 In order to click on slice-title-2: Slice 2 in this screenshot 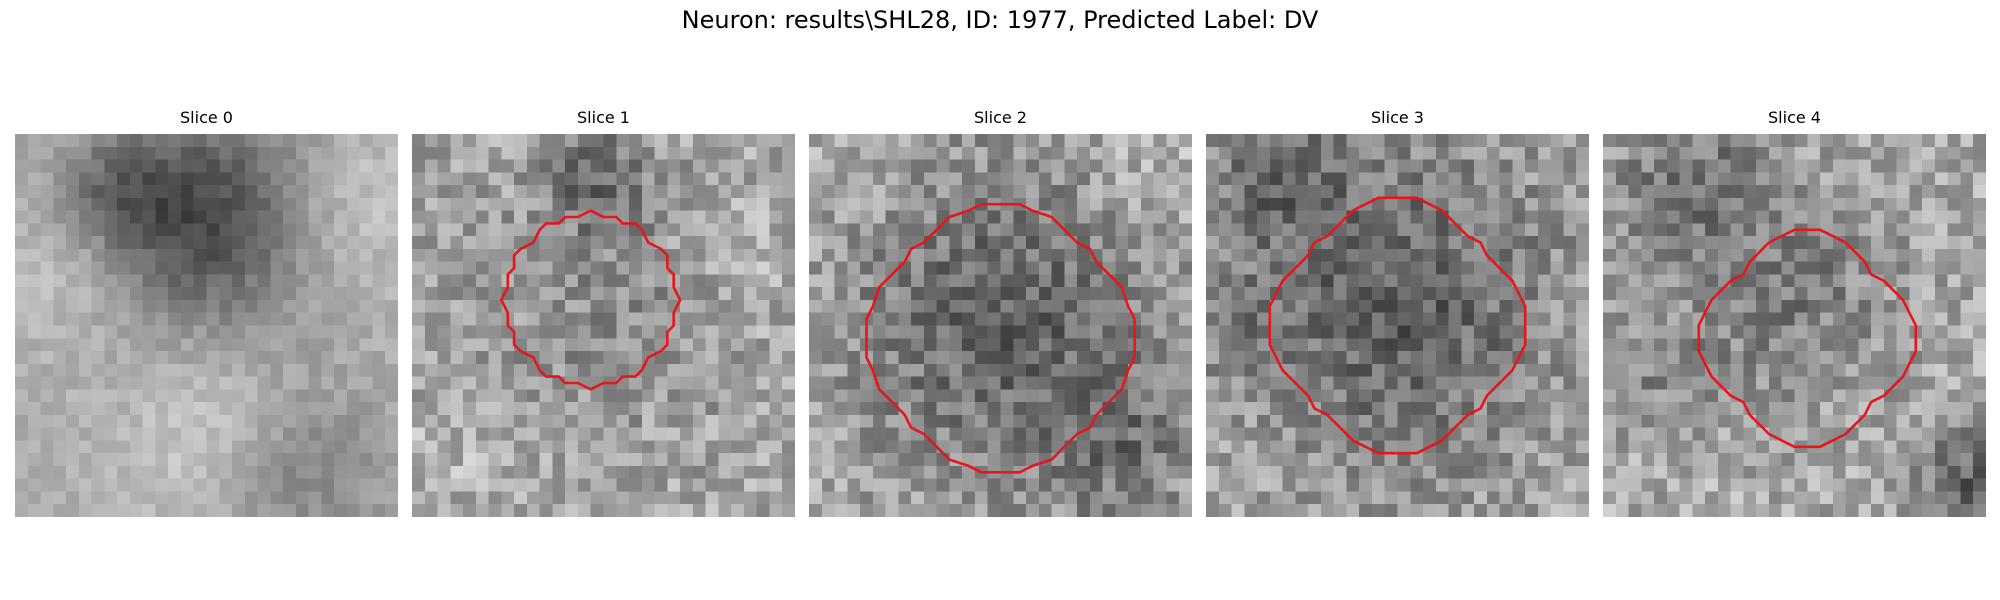, I will do `click(1000, 117)`.